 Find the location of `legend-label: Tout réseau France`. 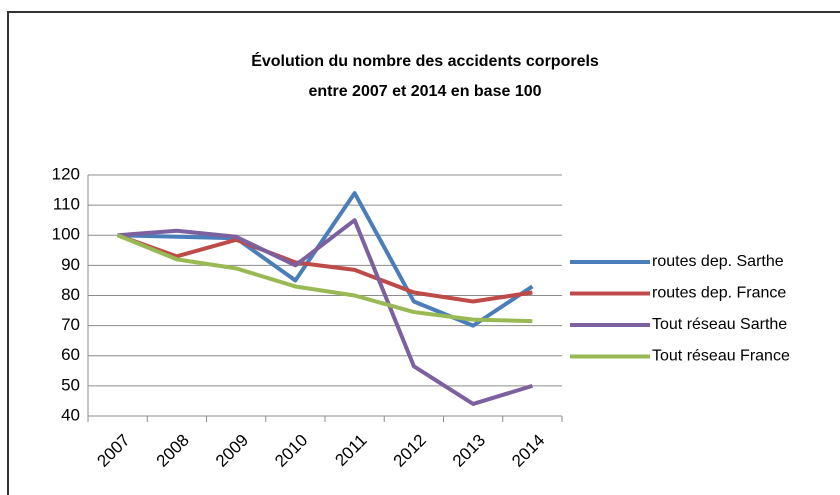

legend-label: Tout réseau France is located at coordinates (721, 356).